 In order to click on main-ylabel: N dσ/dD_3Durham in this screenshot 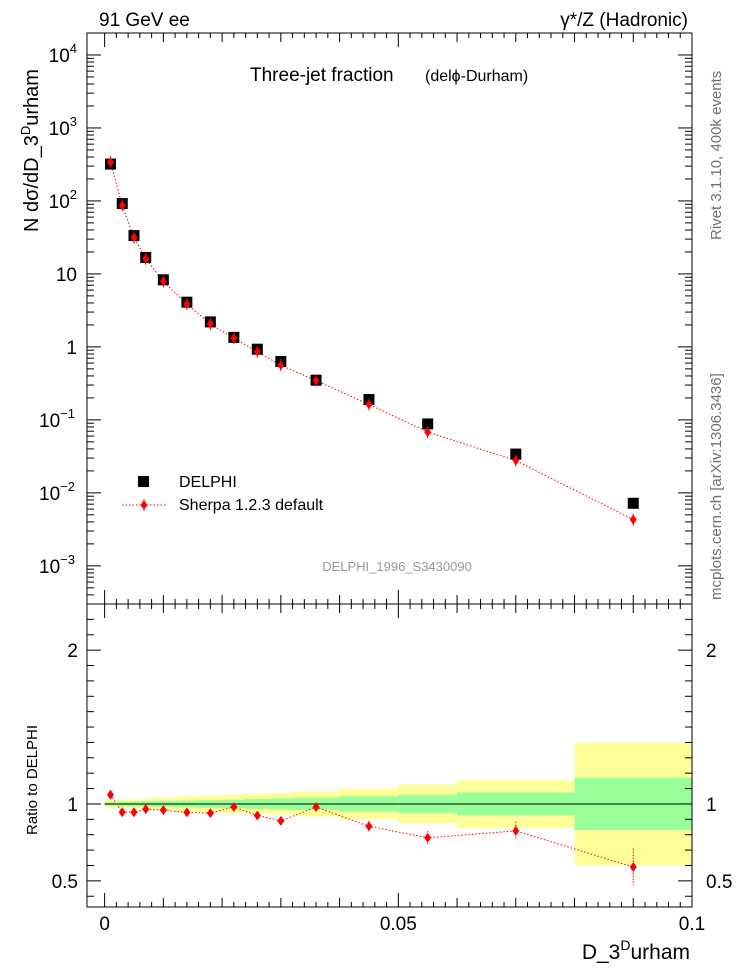, I will do `click(30, 150)`.